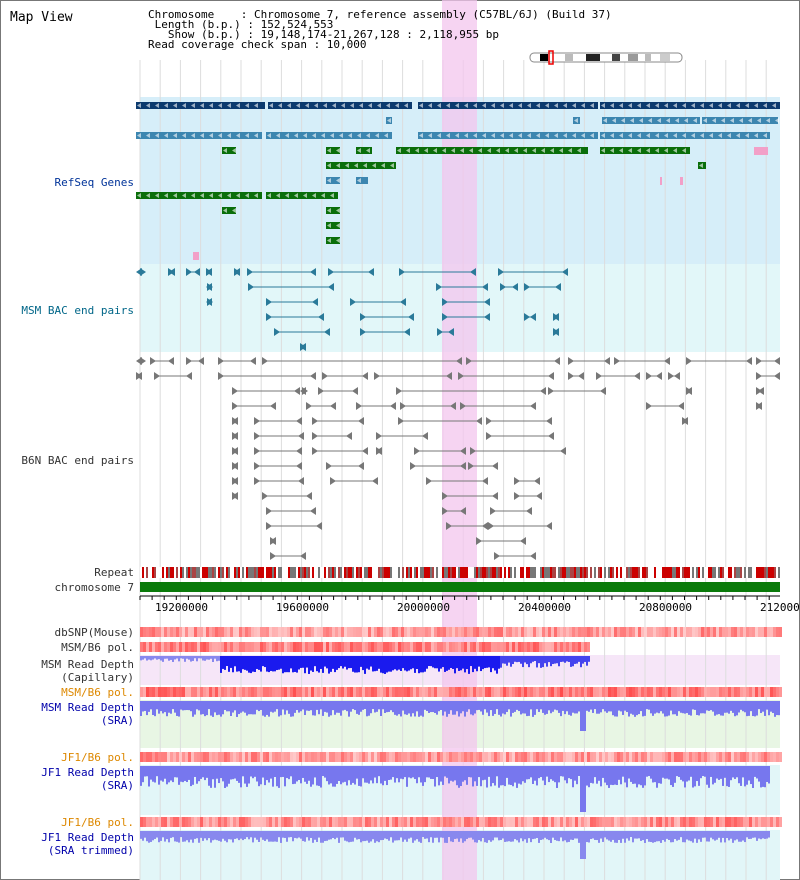 The width and height of the screenshot is (800, 880). I want to click on track-label-refseq: RefSeq Genes, so click(94, 182).